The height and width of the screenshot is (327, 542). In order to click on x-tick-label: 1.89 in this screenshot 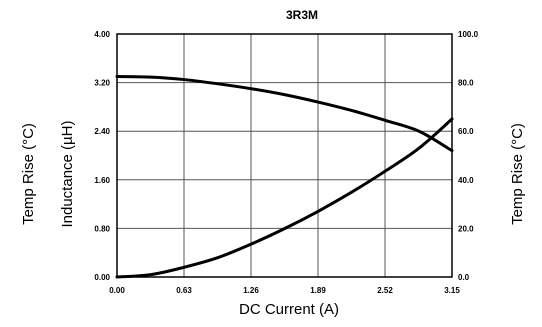, I will do `click(318, 290)`.